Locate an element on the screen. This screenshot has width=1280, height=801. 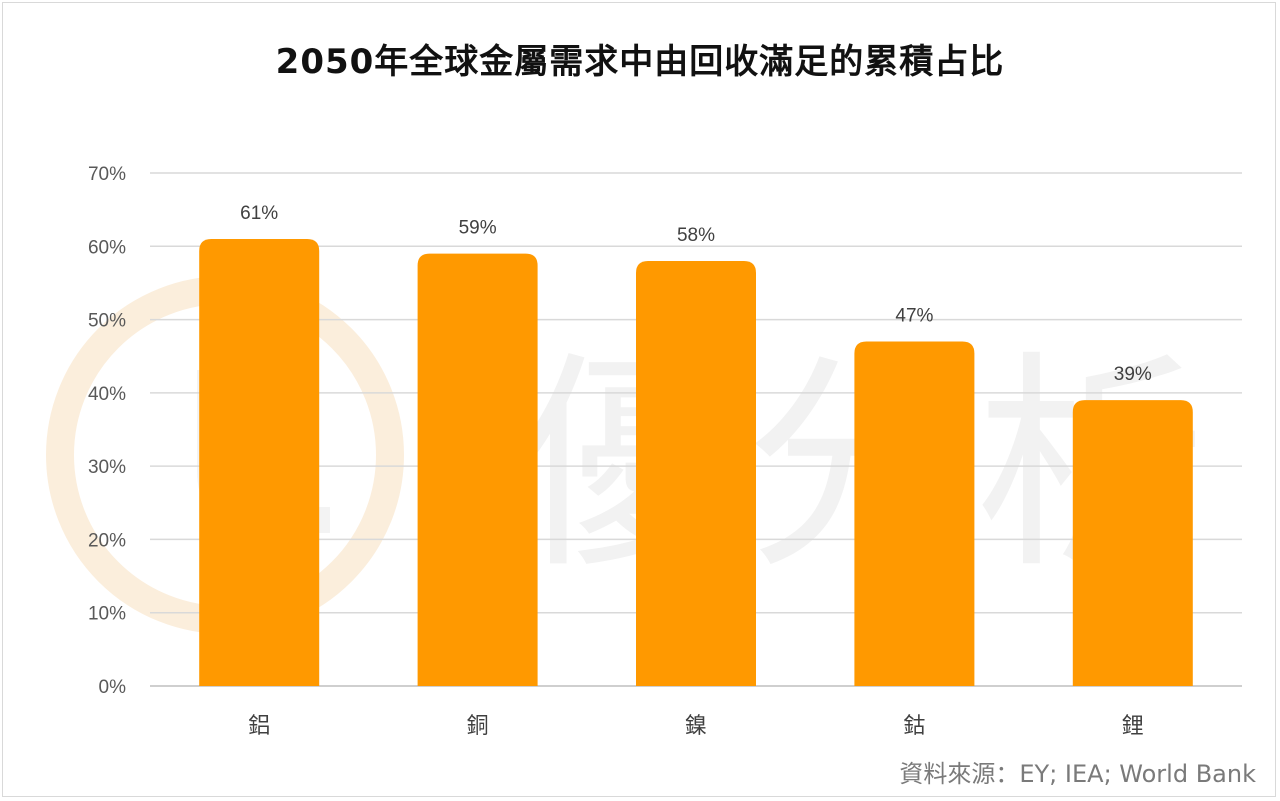
data-label: 58% is located at coordinates (696, 235).